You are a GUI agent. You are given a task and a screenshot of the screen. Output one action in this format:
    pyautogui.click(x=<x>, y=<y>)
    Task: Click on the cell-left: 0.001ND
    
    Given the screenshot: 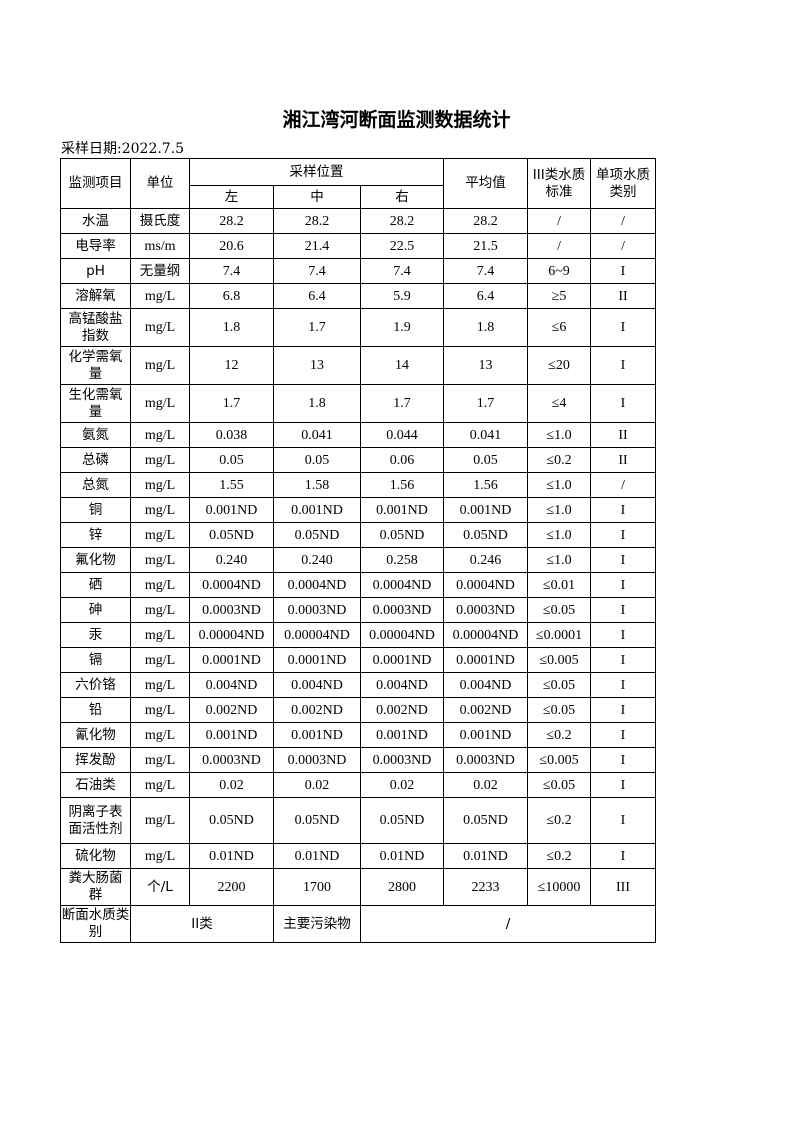 What is the action you would take?
    pyautogui.click(x=231, y=510)
    